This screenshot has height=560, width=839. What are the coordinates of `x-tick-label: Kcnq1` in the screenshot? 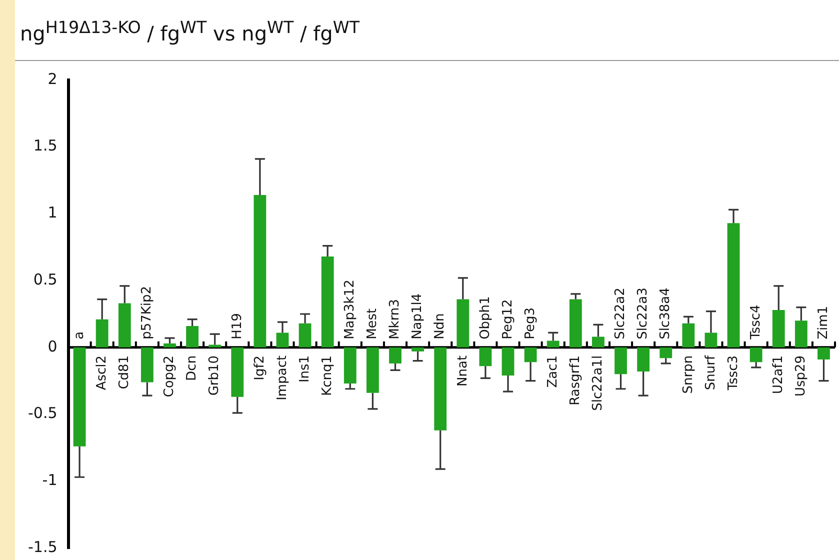 It's located at (327, 375).